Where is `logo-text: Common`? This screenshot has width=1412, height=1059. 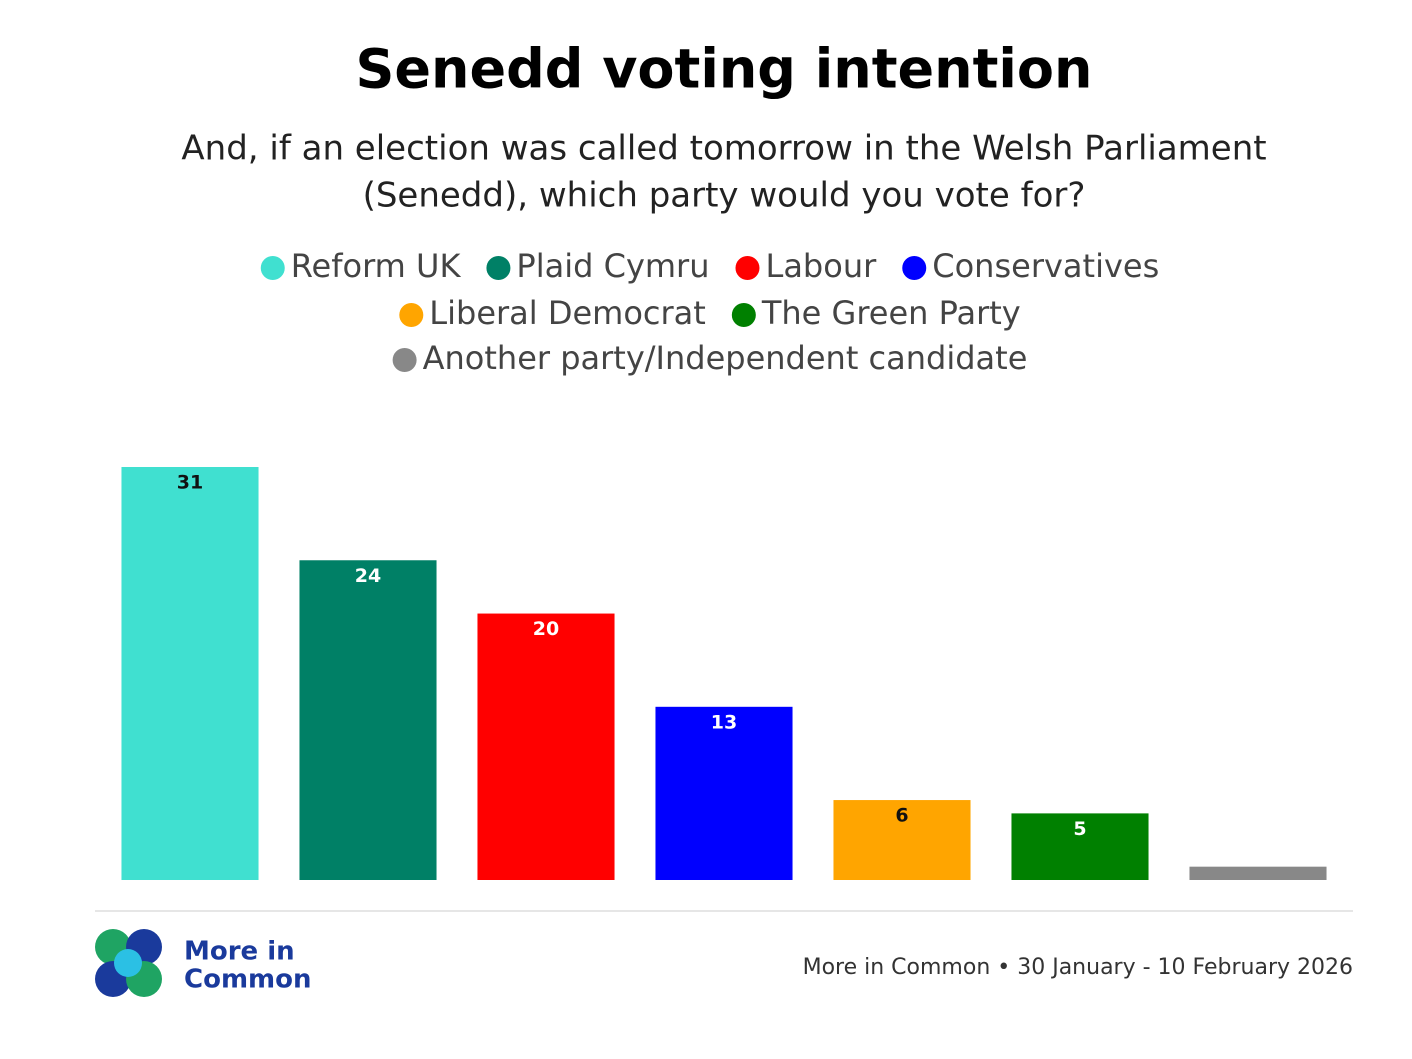
logo-text: Common is located at coordinates (248, 980).